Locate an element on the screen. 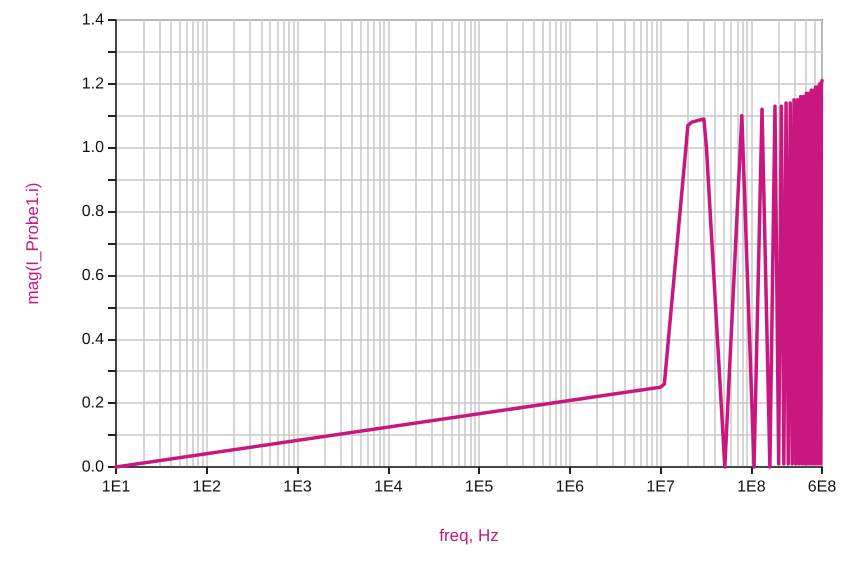 The image size is (841, 564). y-tick-label: 1.4 is located at coordinates (93, 20).